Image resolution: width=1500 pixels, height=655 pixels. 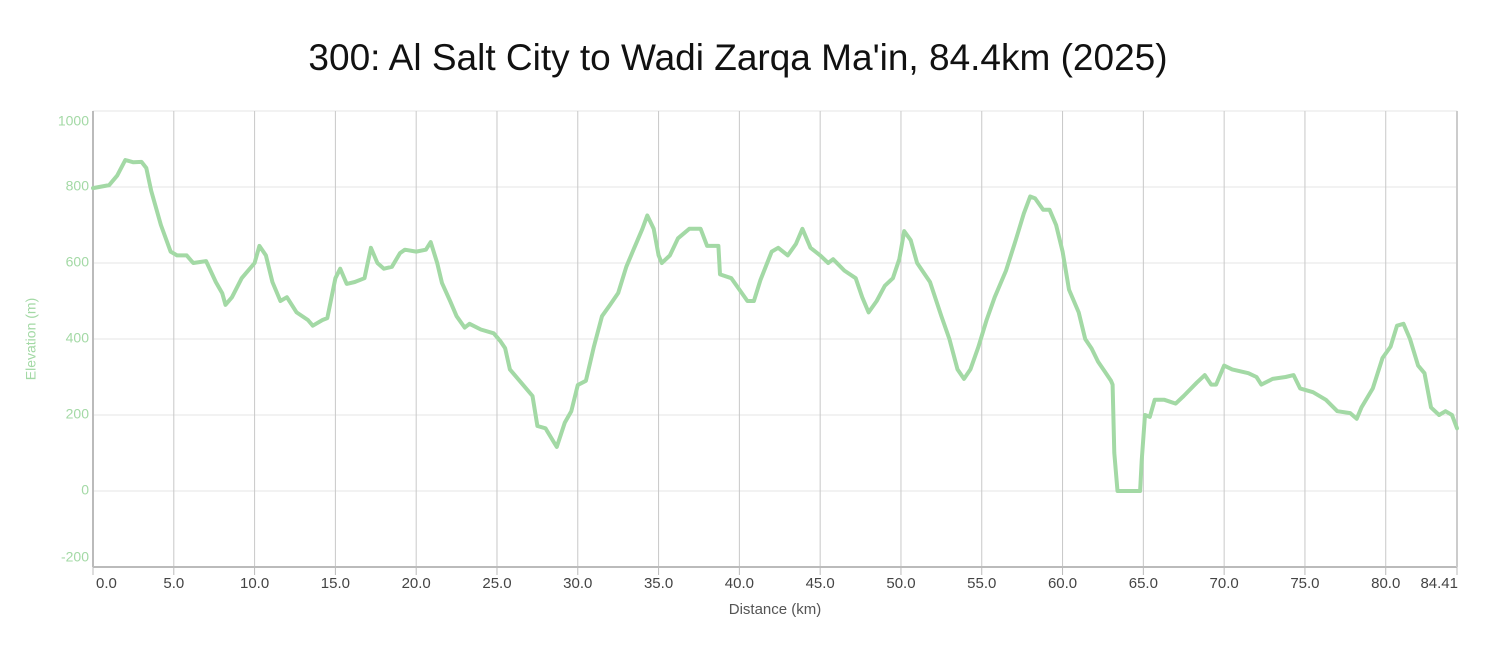 I want to click on x-tick-label: 75.0, so click(x=1304, y=583).